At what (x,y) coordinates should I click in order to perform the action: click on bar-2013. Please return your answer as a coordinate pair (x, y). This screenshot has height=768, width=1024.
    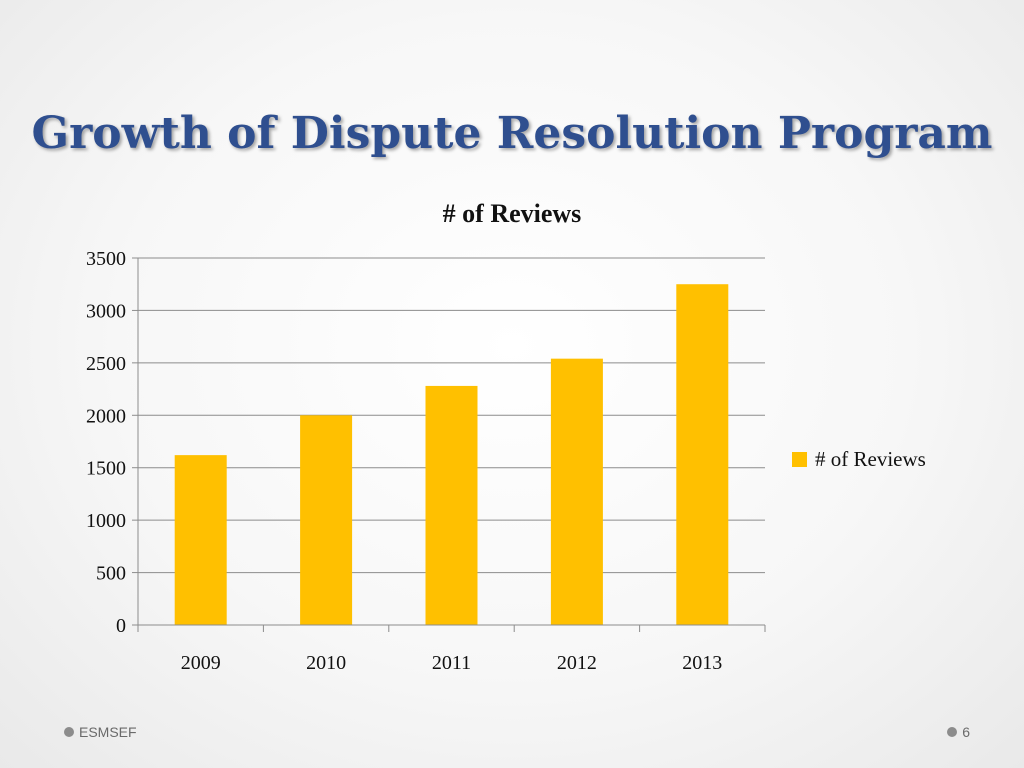
    Looking at the image, I should click on (702, 454).